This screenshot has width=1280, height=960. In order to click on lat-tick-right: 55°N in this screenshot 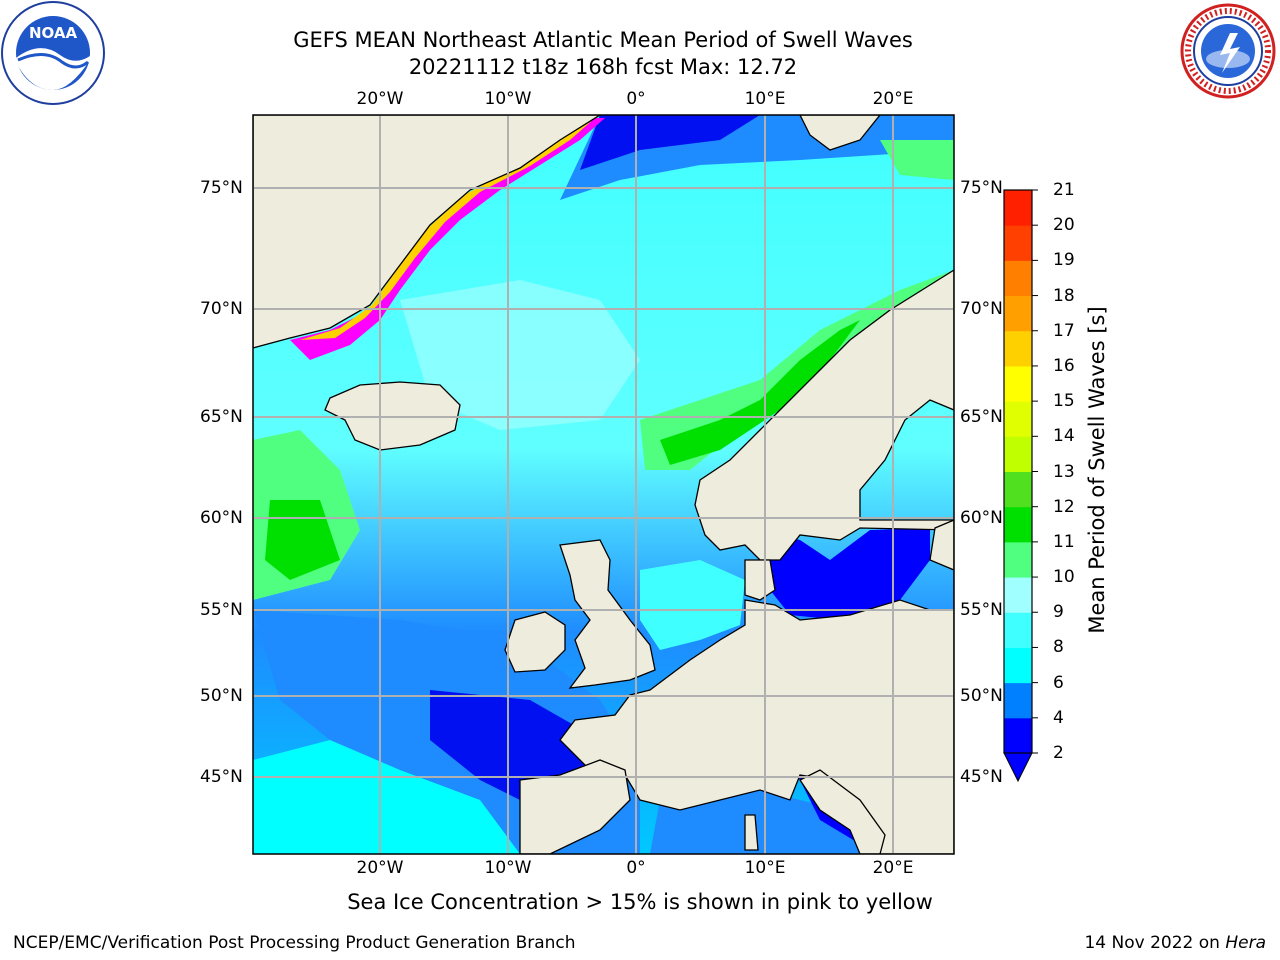, I will do `click(981, 610)`.